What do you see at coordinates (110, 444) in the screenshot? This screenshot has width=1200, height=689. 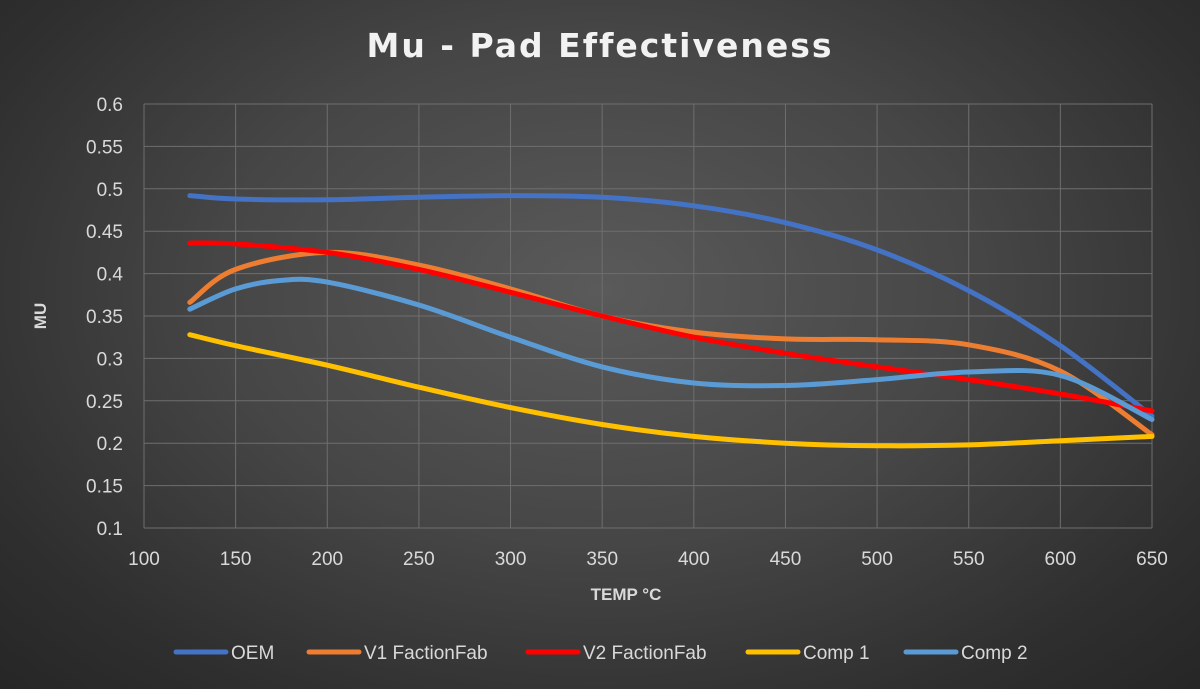 I see `y-tick-label: 0.2` at bounding box center [110, 444].